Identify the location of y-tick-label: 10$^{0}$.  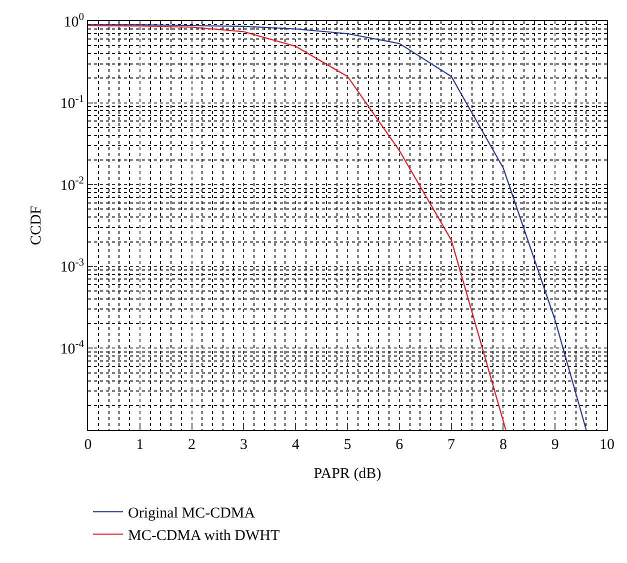
(74, 21).